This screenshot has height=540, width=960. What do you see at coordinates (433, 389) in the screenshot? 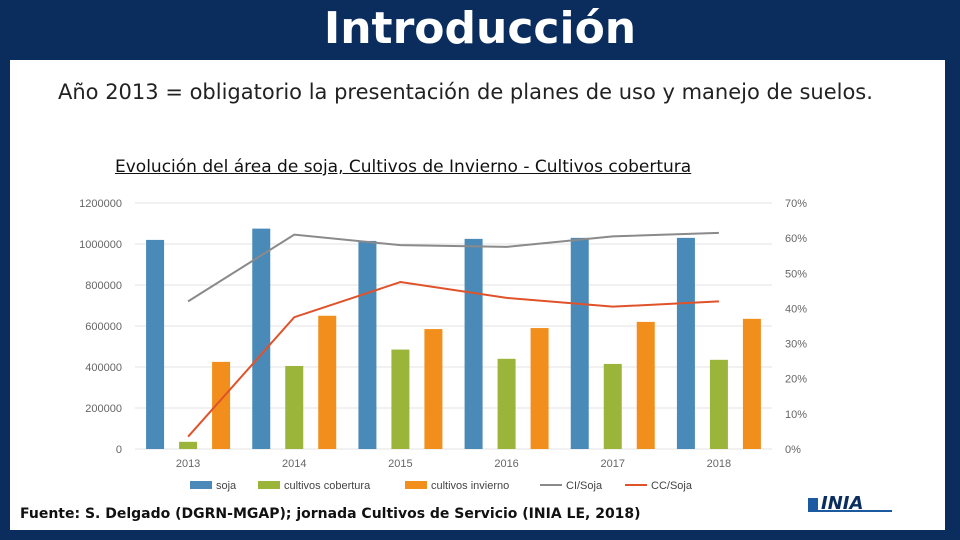
I see `bar-cultivos-invierno-2015` at bounding box center [433, 389].